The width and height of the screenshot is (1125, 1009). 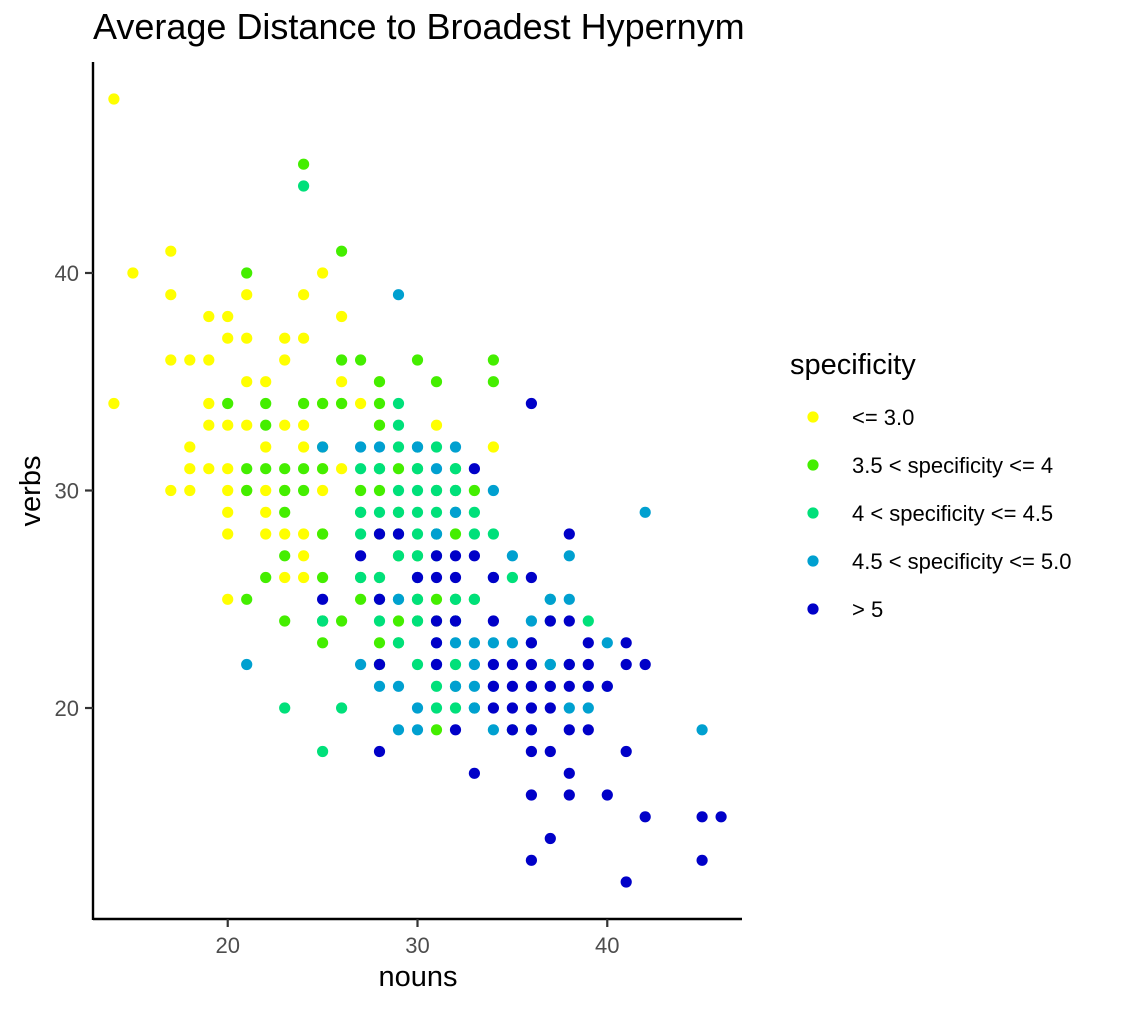 I want to click on y-tick-label: 40, so click(x=67, y=273).